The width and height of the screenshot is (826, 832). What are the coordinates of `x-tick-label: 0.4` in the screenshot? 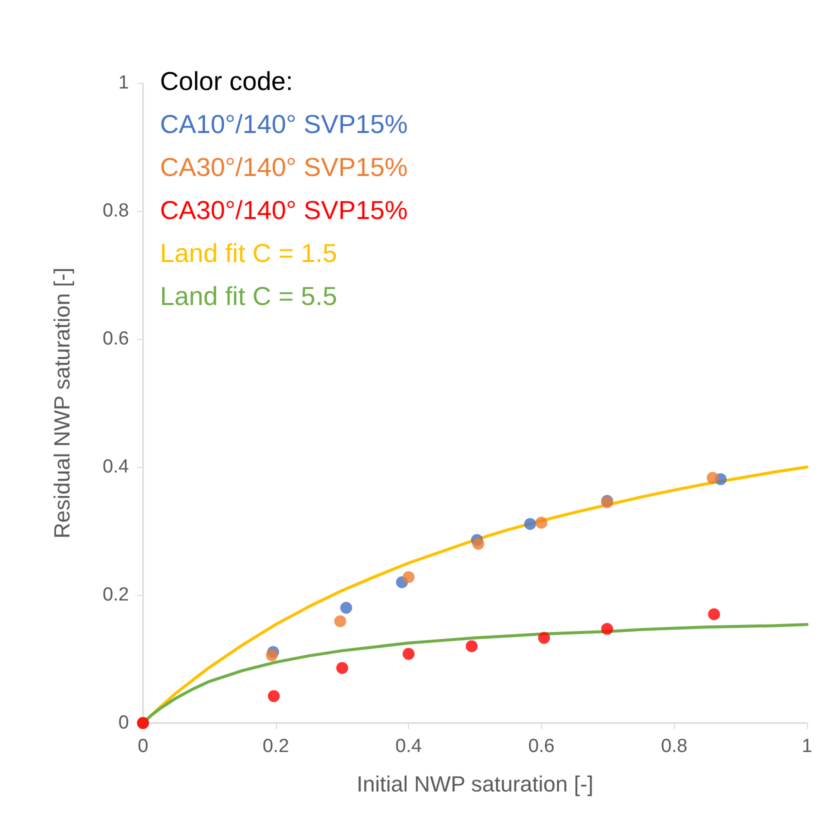 It's located at (408, 746).